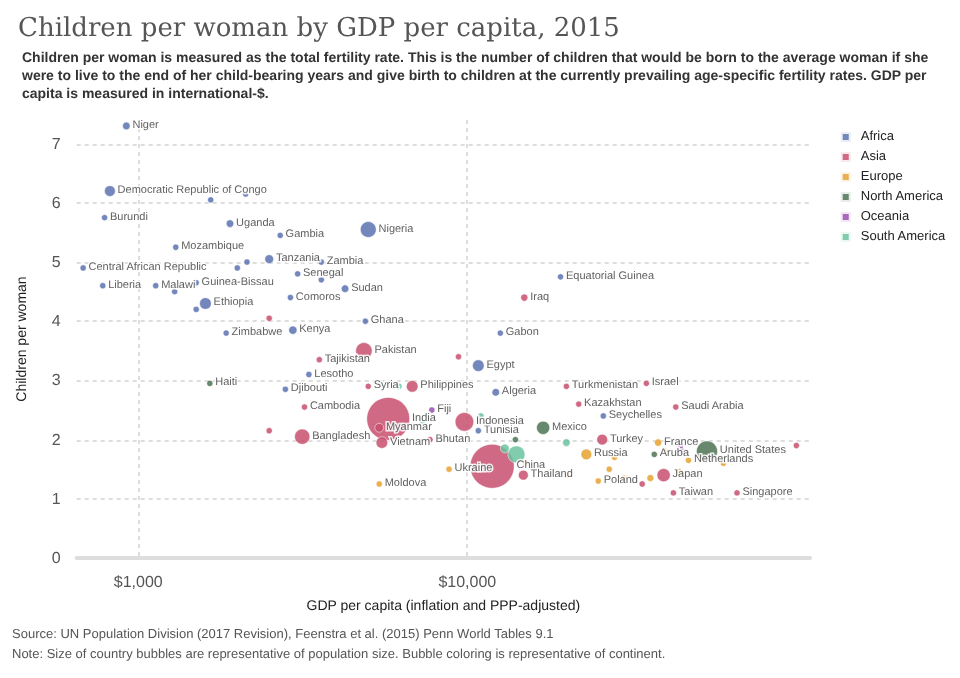 Image resolution: width=960 pixels, height=678 pixels. Describe the element at coordinates (56, 143) in the screenshot. I see `y-tick-label: 7` at that location.